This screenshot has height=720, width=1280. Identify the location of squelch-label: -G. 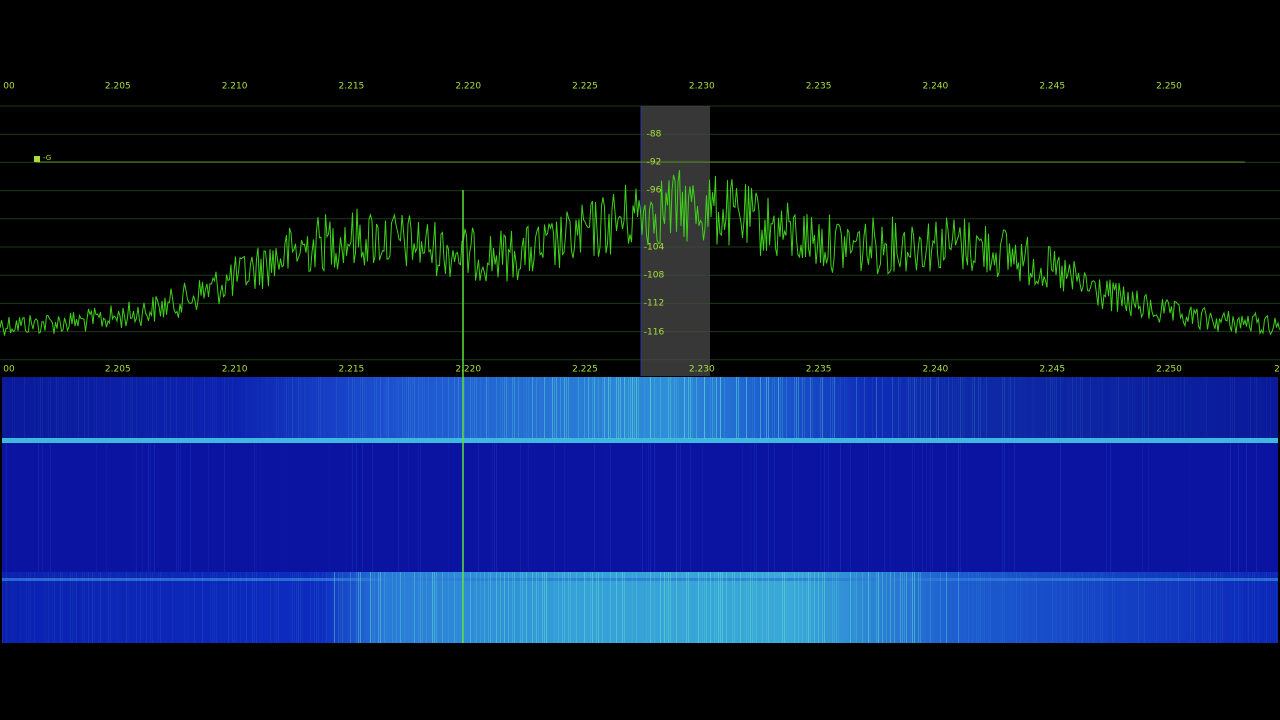
(47, 158).